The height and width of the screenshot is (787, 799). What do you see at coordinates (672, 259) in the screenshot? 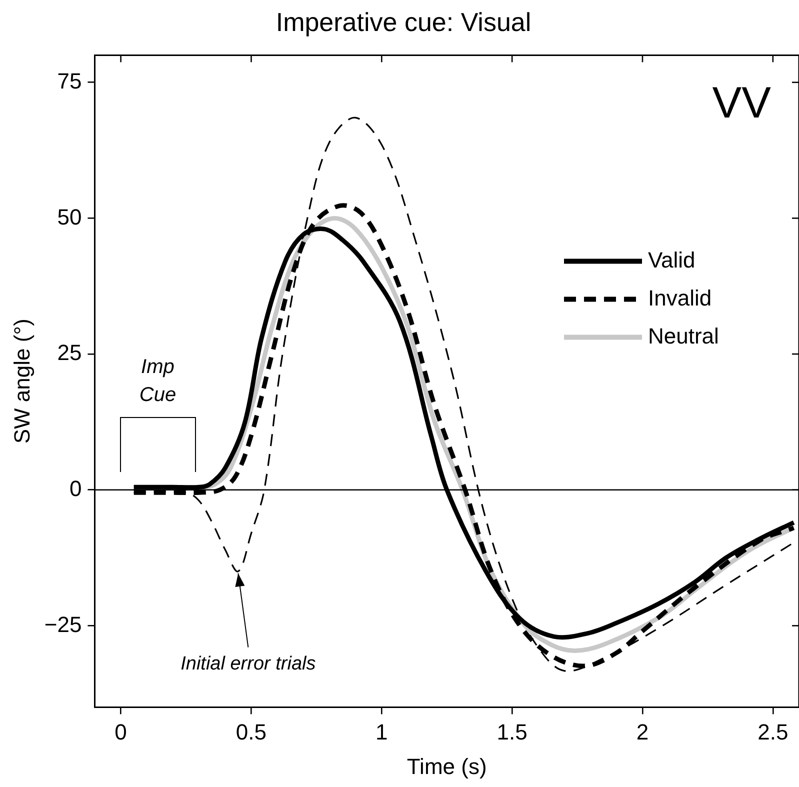
I see `legend-label: Valid` at bounding box center [672, 259].